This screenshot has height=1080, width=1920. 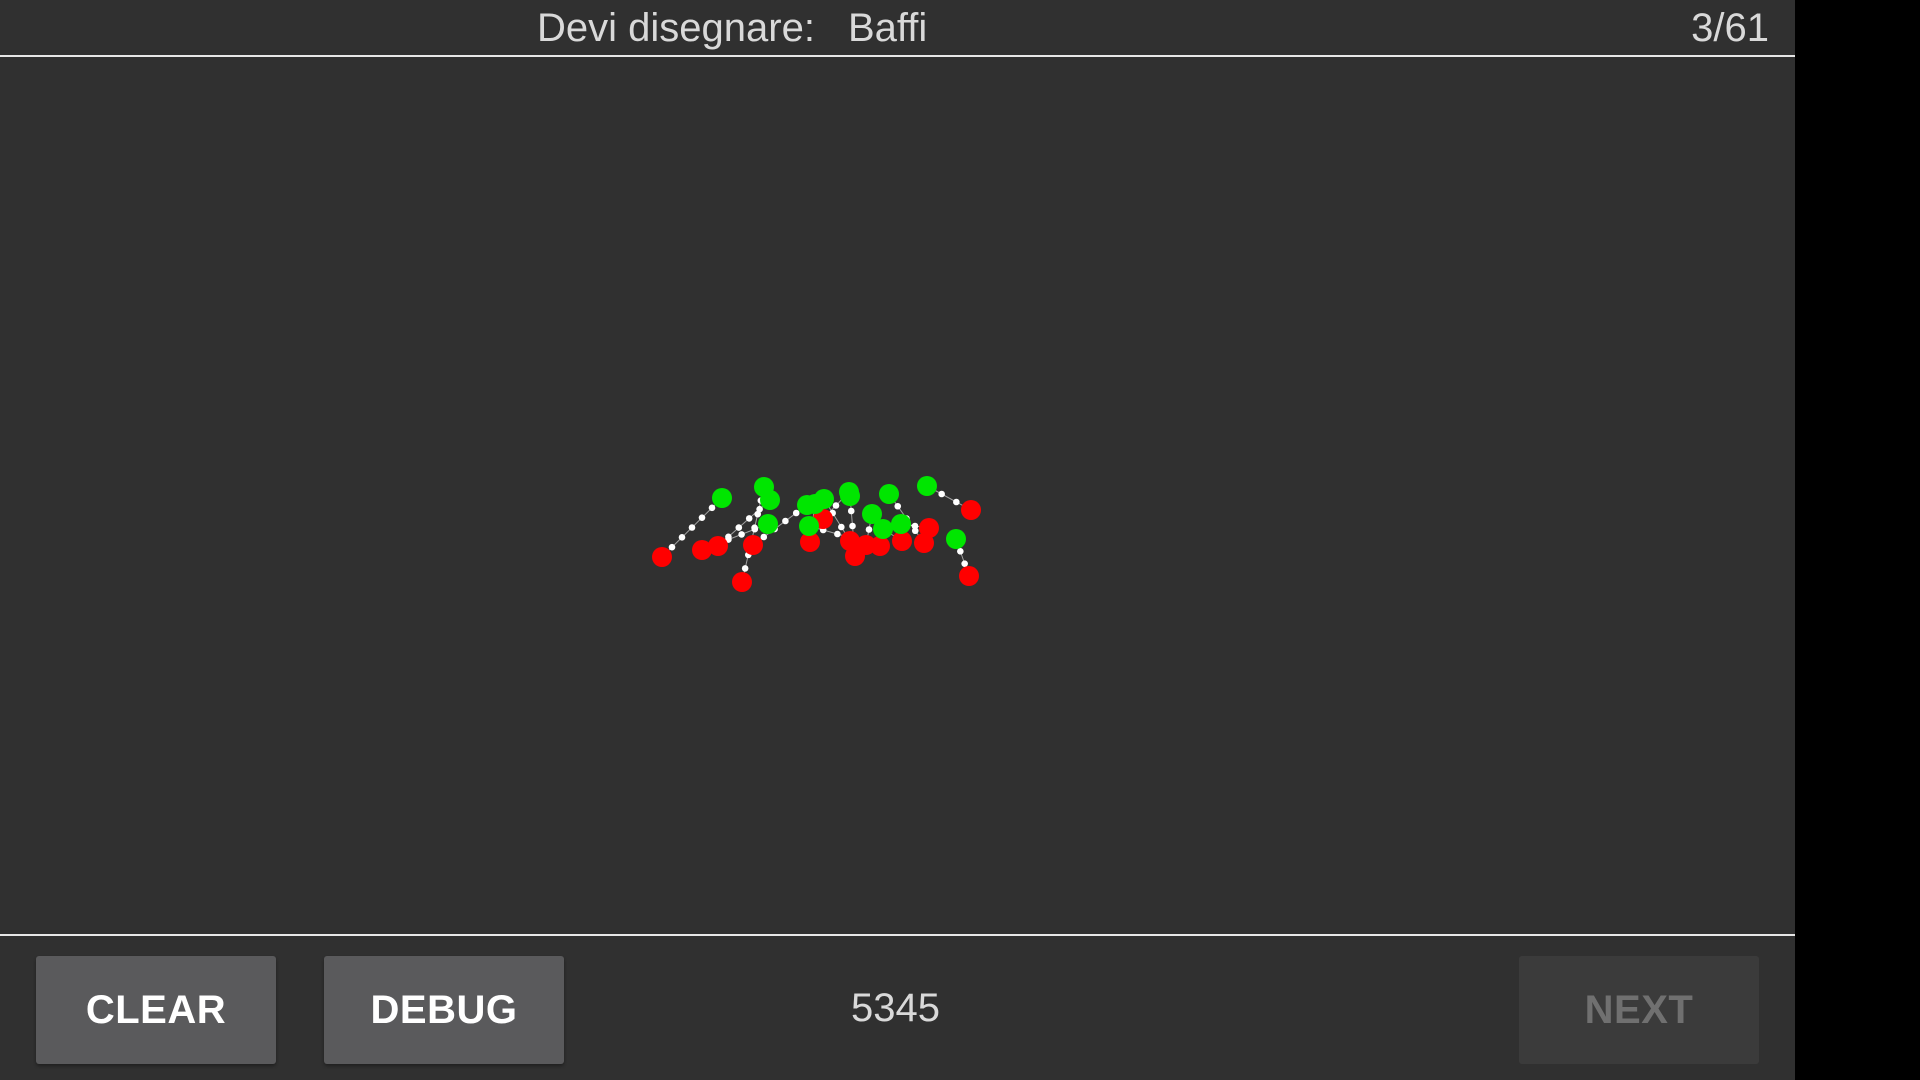 I want to click on stroke-starts-layer, so click(x=839, y=512).